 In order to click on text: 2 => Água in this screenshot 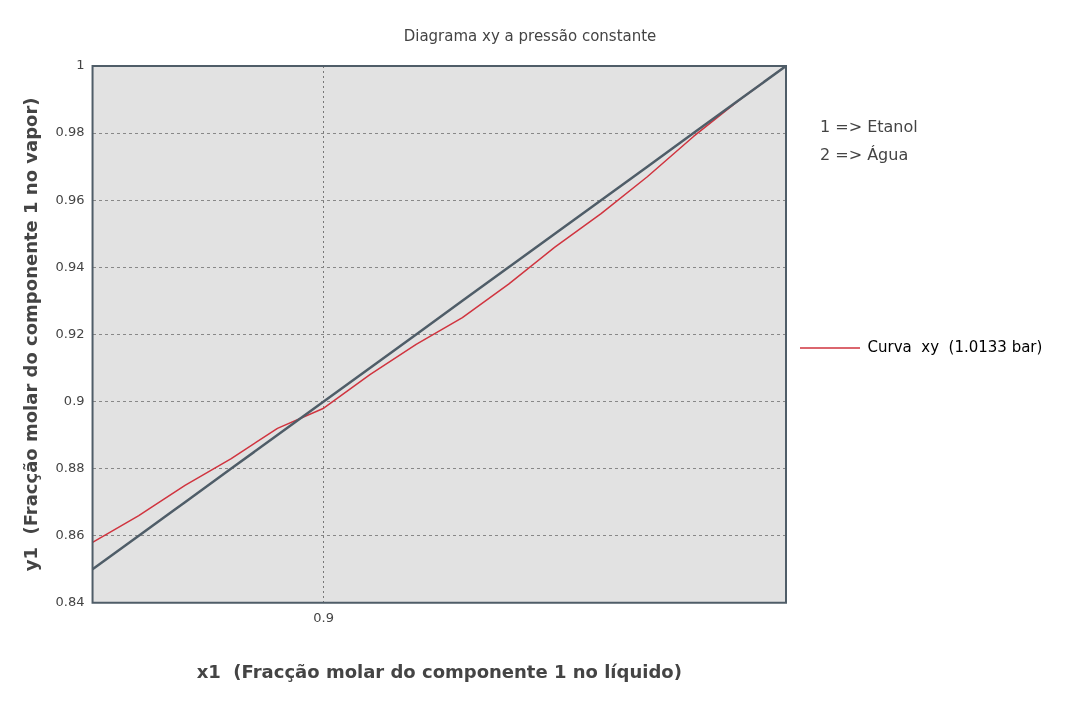, I will do `click(864, 155)`.